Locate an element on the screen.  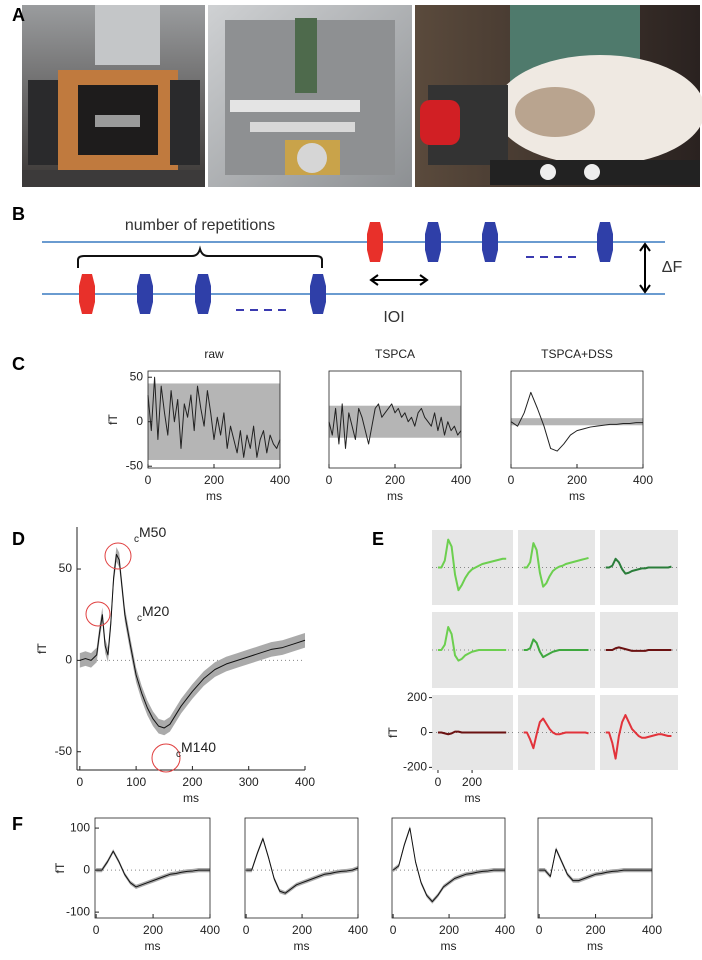
panel-label: E is located at coordinates (378, 539).